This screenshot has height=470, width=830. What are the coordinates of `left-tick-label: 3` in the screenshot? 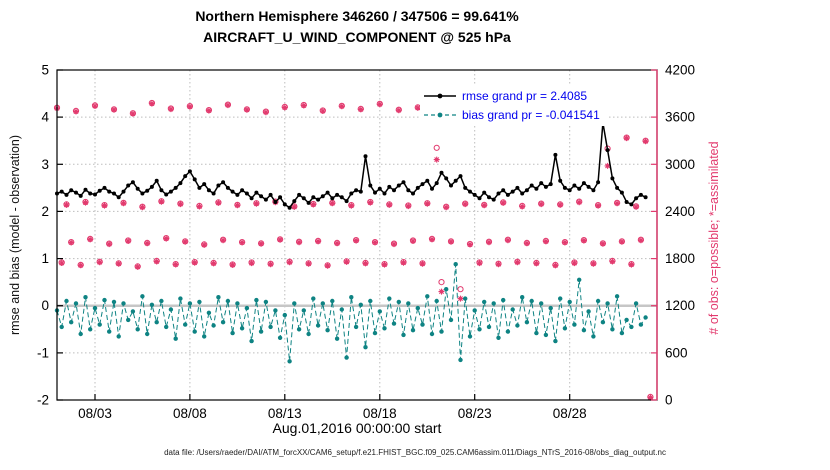 It's located at (45, 164).